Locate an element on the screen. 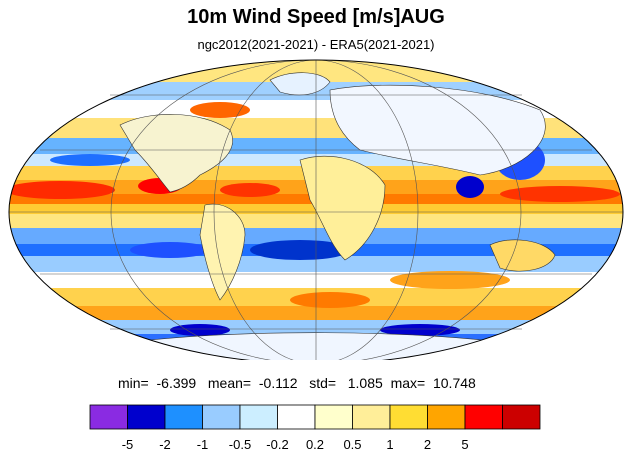 This screenshot has height=460, width=632. colorbar-tick-label: -1 is located at coordinates (202, 444).